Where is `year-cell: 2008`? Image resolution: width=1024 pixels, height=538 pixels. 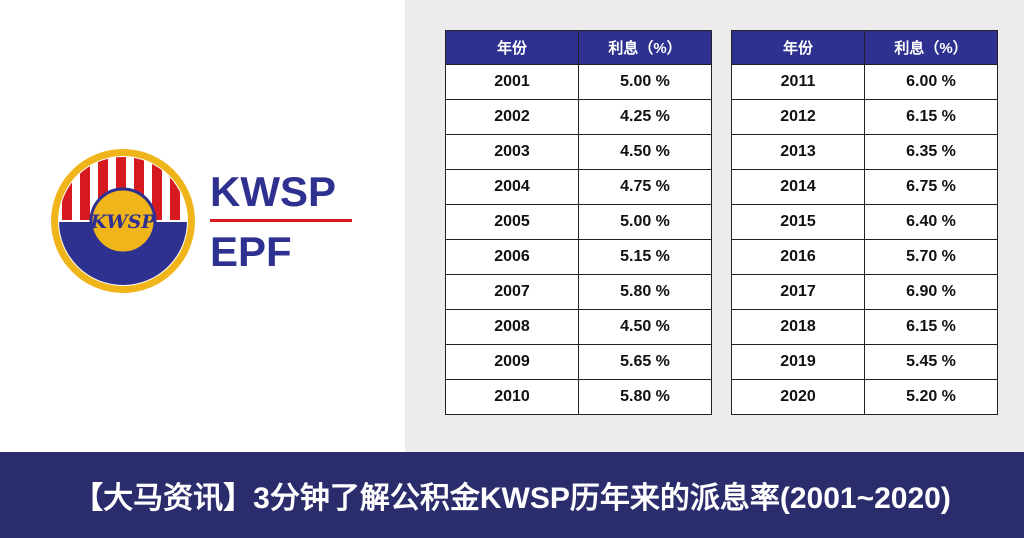 year-cell: 2008 is located at coordinates (512, 327).